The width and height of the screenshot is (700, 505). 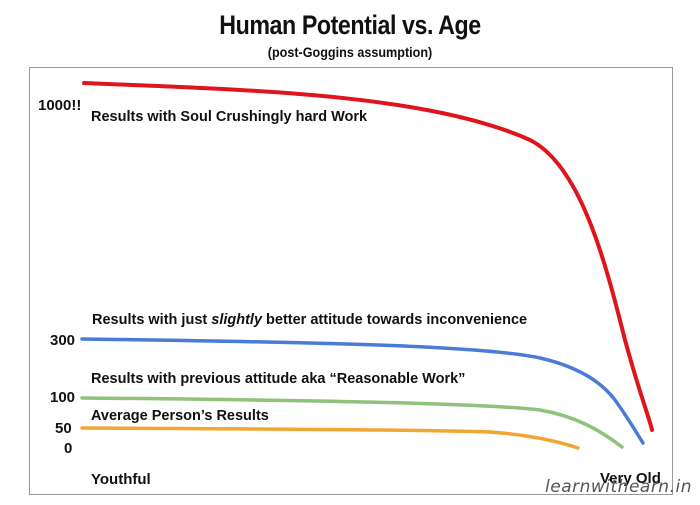 What do you see at coordinates (237, 320) in the screenshot?
I see `series-label-emphasis: slightly` at bounding box center [237, 320].